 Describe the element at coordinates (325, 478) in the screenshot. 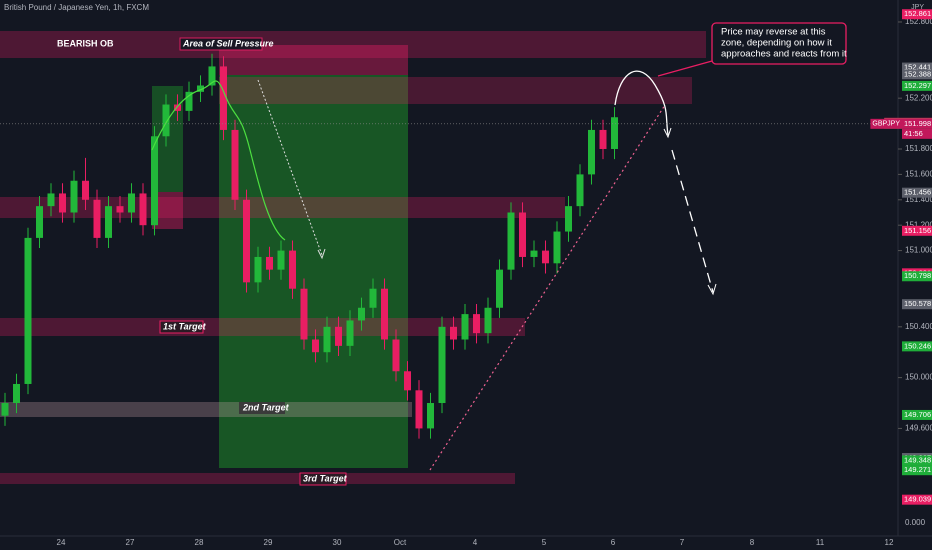

I see `target3-label: 3rd Target` at that location.